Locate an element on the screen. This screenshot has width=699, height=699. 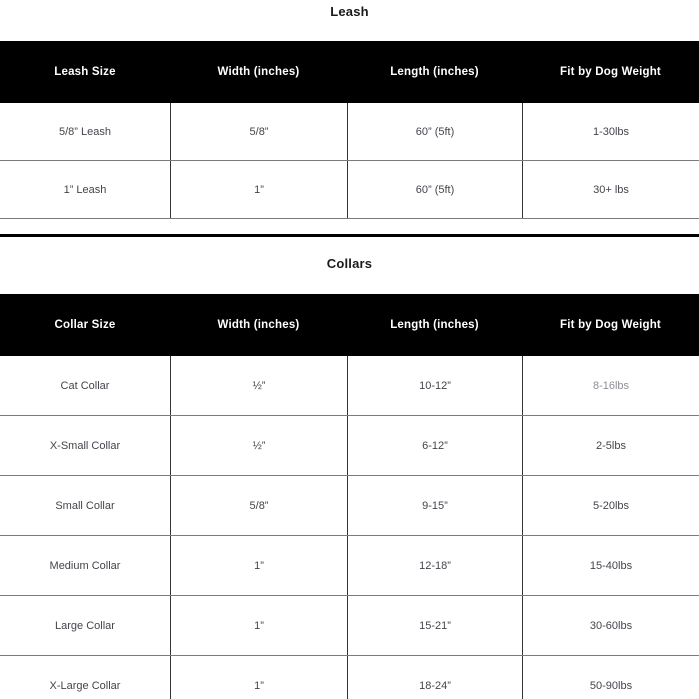
table-row: 5/8” Leash 5/8” 60” (5ft) 1-30lbs is located at coordinates (349, 132).